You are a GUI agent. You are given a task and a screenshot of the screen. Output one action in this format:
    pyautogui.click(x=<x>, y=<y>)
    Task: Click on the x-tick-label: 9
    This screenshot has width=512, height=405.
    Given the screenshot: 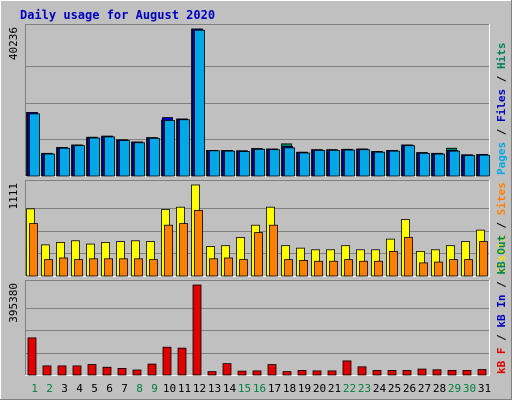 What is the action you would take?
    pyautogui.click(x=154, y=388)
    